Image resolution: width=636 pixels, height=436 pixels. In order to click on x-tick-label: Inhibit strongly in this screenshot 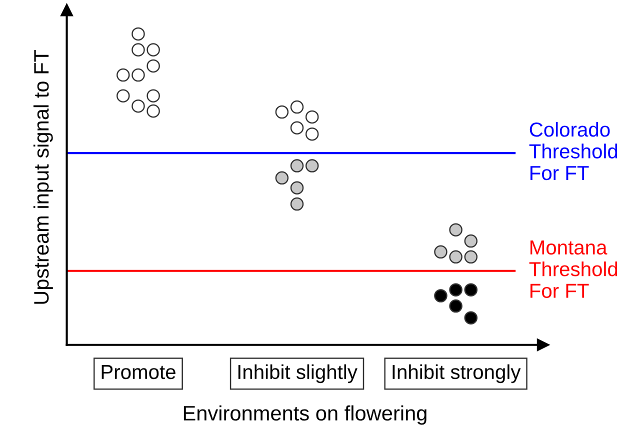, I will do `click(456, 374)`.